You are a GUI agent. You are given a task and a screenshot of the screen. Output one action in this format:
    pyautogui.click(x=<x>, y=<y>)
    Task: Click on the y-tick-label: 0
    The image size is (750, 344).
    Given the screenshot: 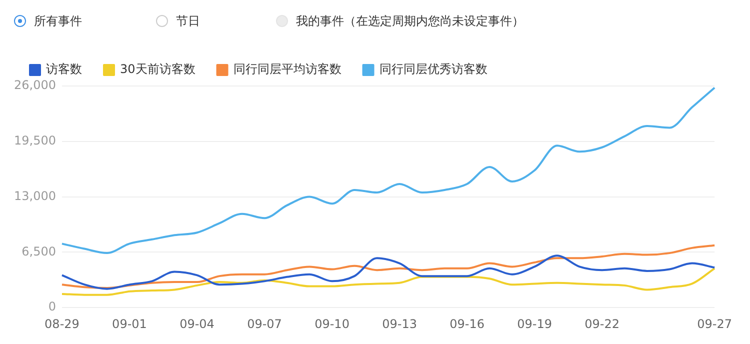 What is the action you would take?
    pyautogui.click(x=52, y=307)
    